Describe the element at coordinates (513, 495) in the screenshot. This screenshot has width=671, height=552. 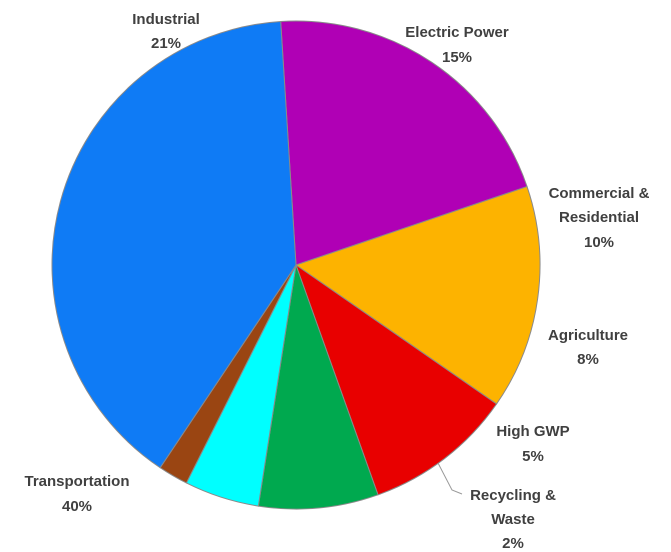
I see `label-recycling-waste-line1: Recycling &` at that location.